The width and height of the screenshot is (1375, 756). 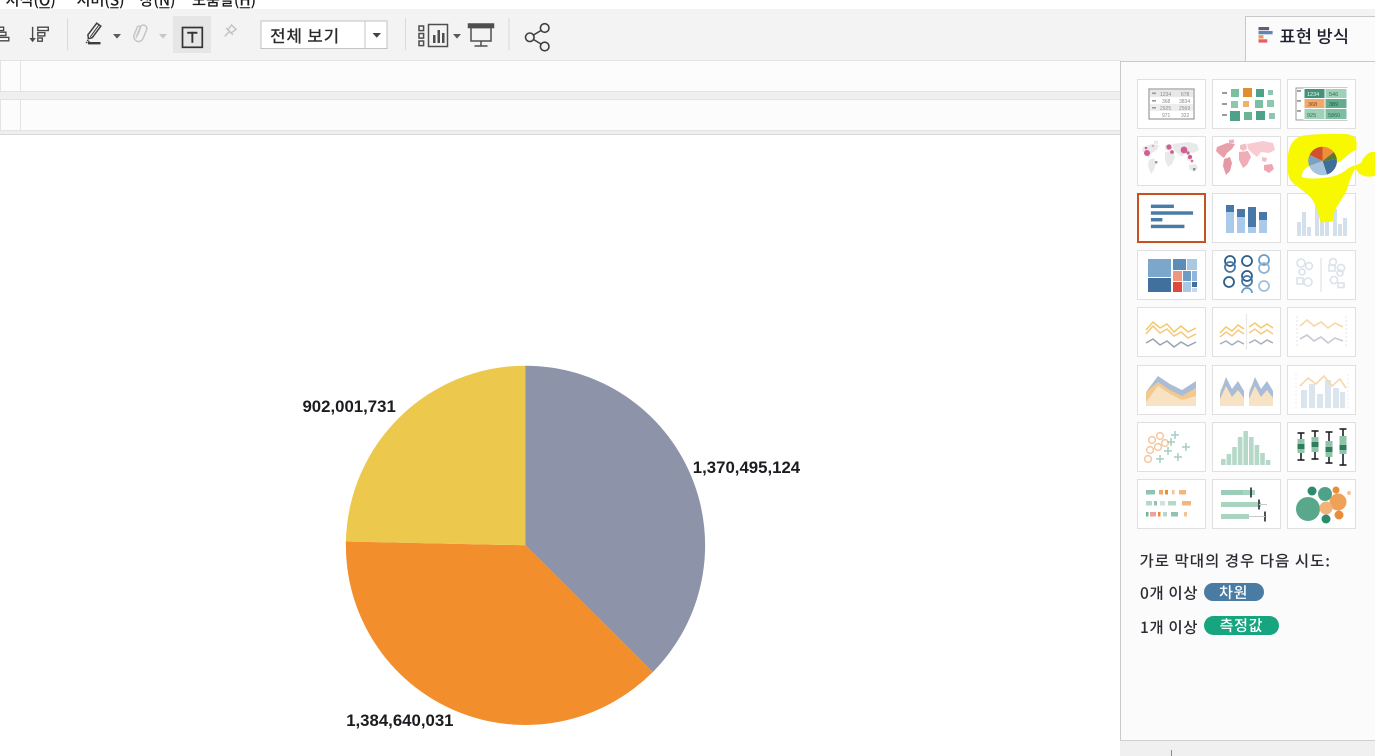 What do you see at coordinates (1311, 116) in the screenshot?
I see `svg-text: 925` at bounding box center [1311, 116].